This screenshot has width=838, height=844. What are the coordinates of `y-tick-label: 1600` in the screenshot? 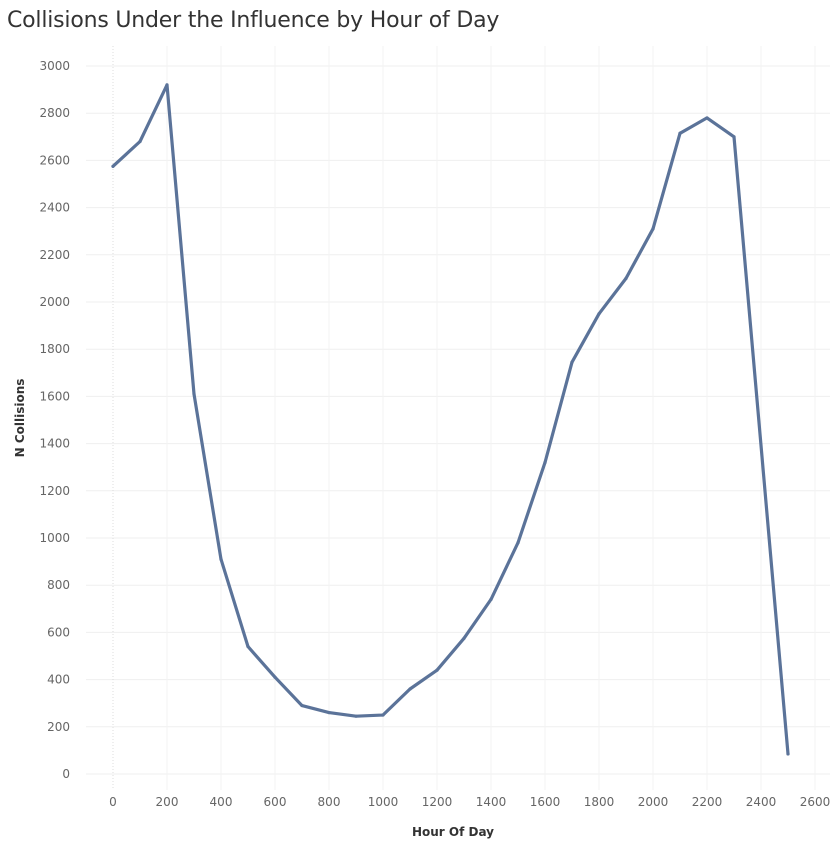 It's located at (54, 396).